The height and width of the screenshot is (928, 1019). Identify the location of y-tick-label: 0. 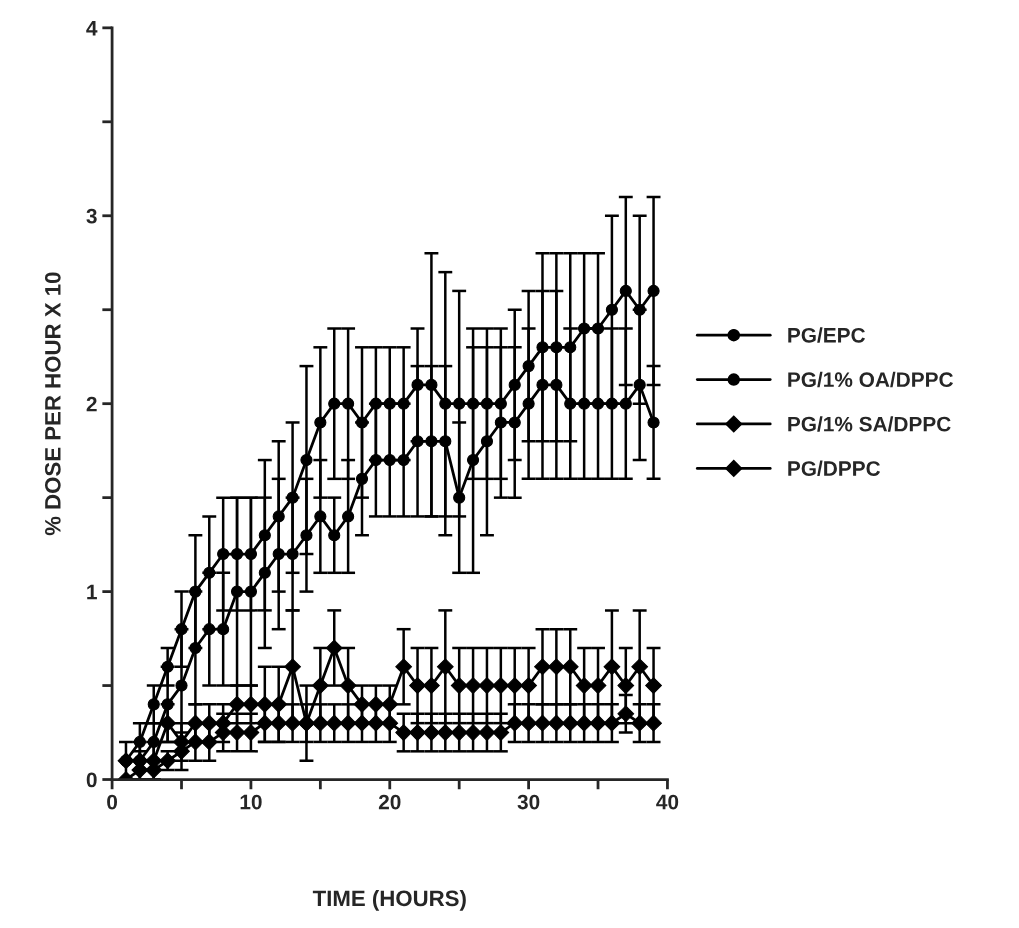
(91, 780).